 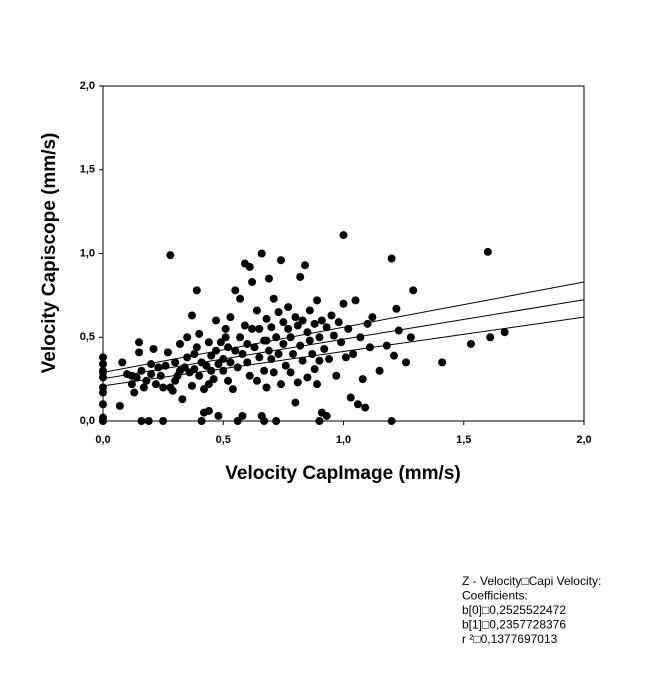 What do you see at coordinates (87, 86) in the screenshot?
I see `y-tick-label: 2,0` at bounding box center [87, 86].